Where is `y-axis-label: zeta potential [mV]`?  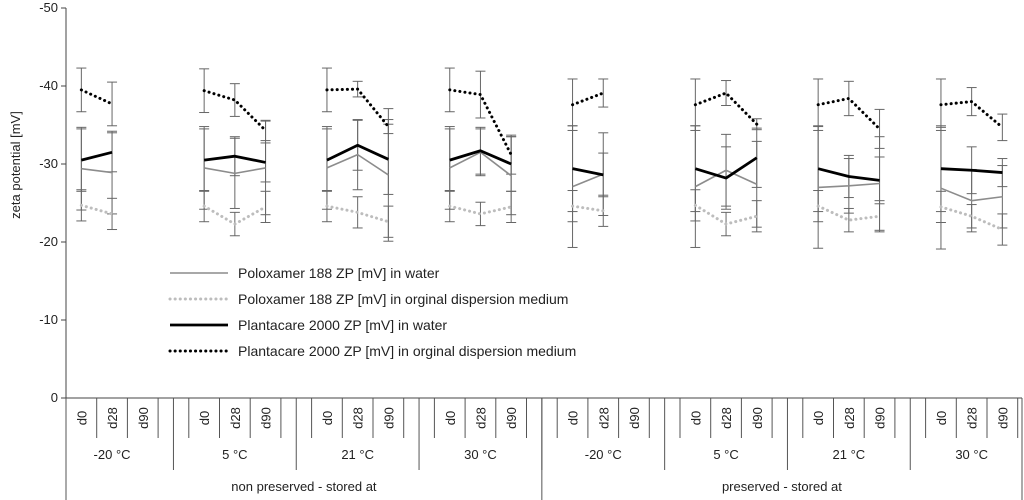
y-axis-label: zeta potential [mV] is located at coordinates (15, 165).